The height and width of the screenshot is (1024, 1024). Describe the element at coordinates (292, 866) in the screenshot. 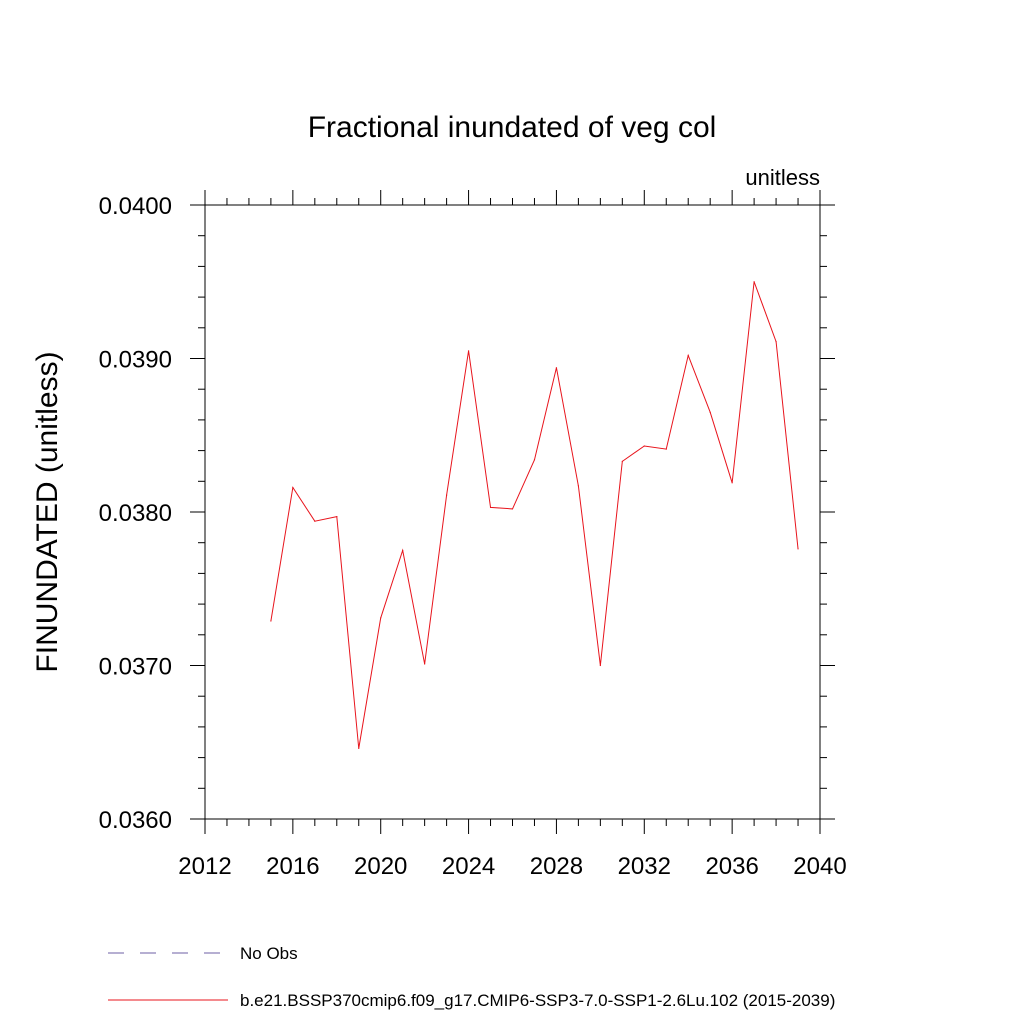

I see `x-tick-label: 2016` at that location.